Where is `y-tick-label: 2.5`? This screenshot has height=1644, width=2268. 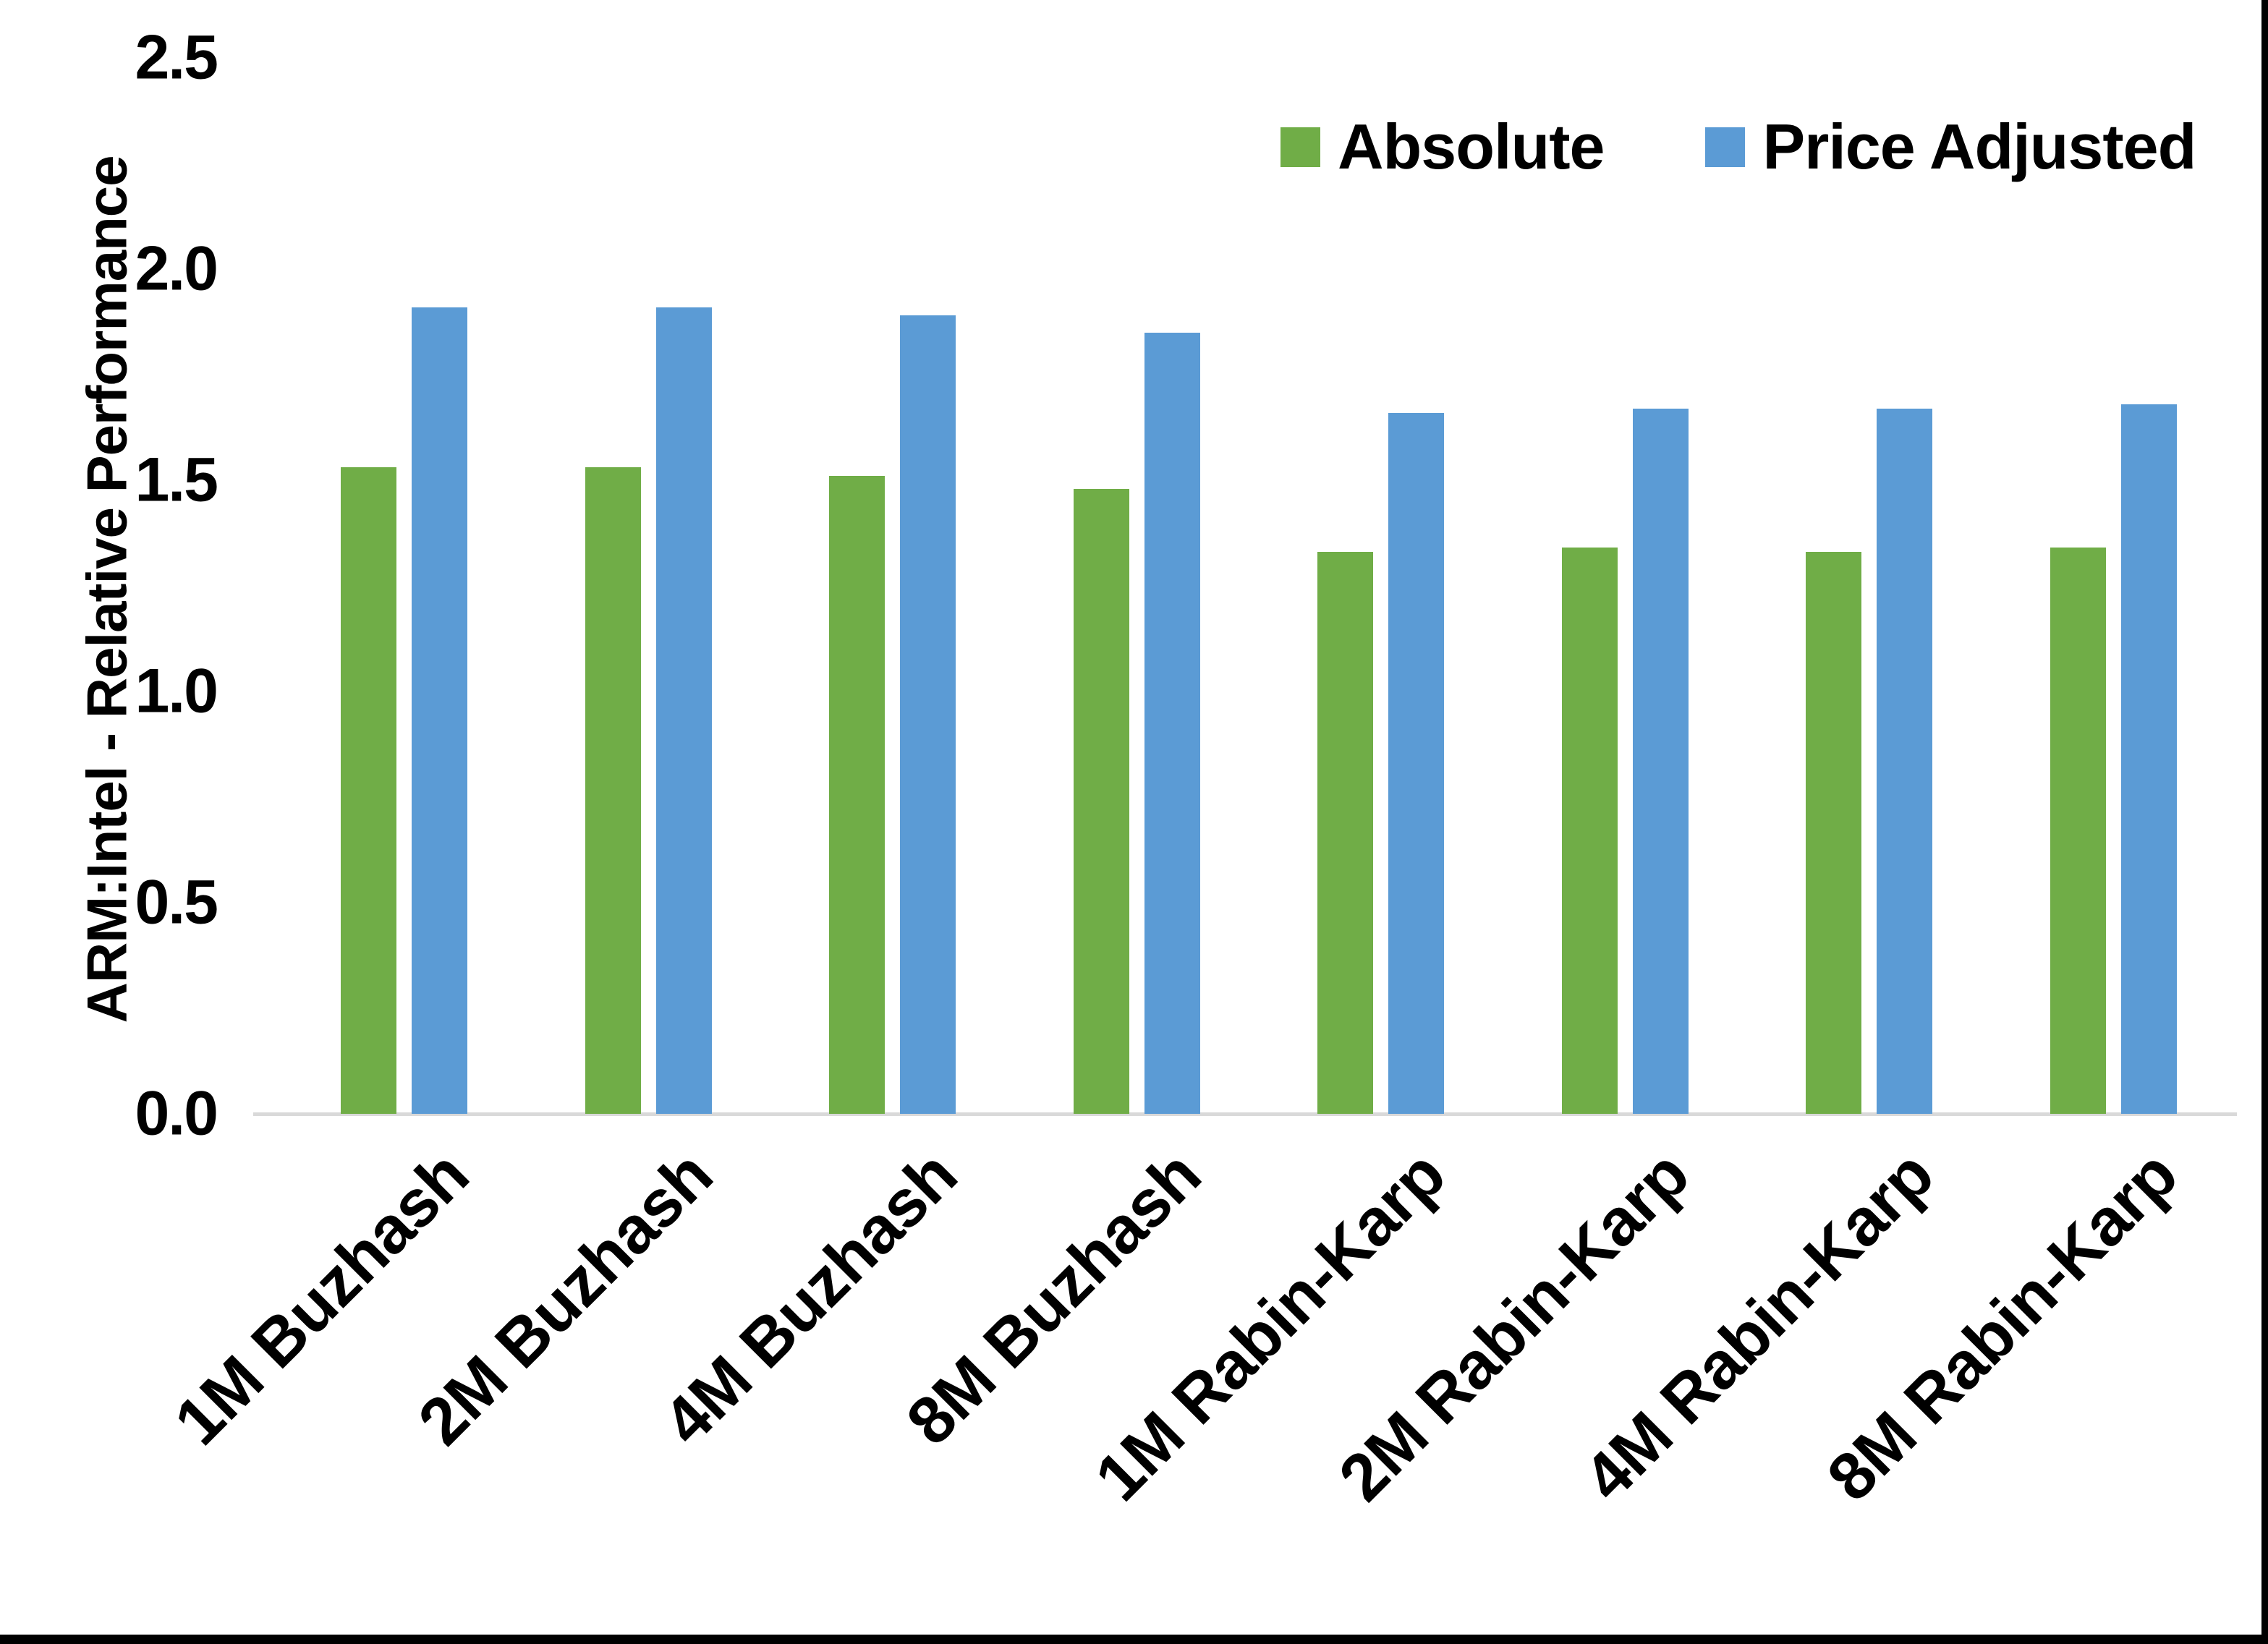
y-tick-label: 2.5 is located at coordinates (176, 57).